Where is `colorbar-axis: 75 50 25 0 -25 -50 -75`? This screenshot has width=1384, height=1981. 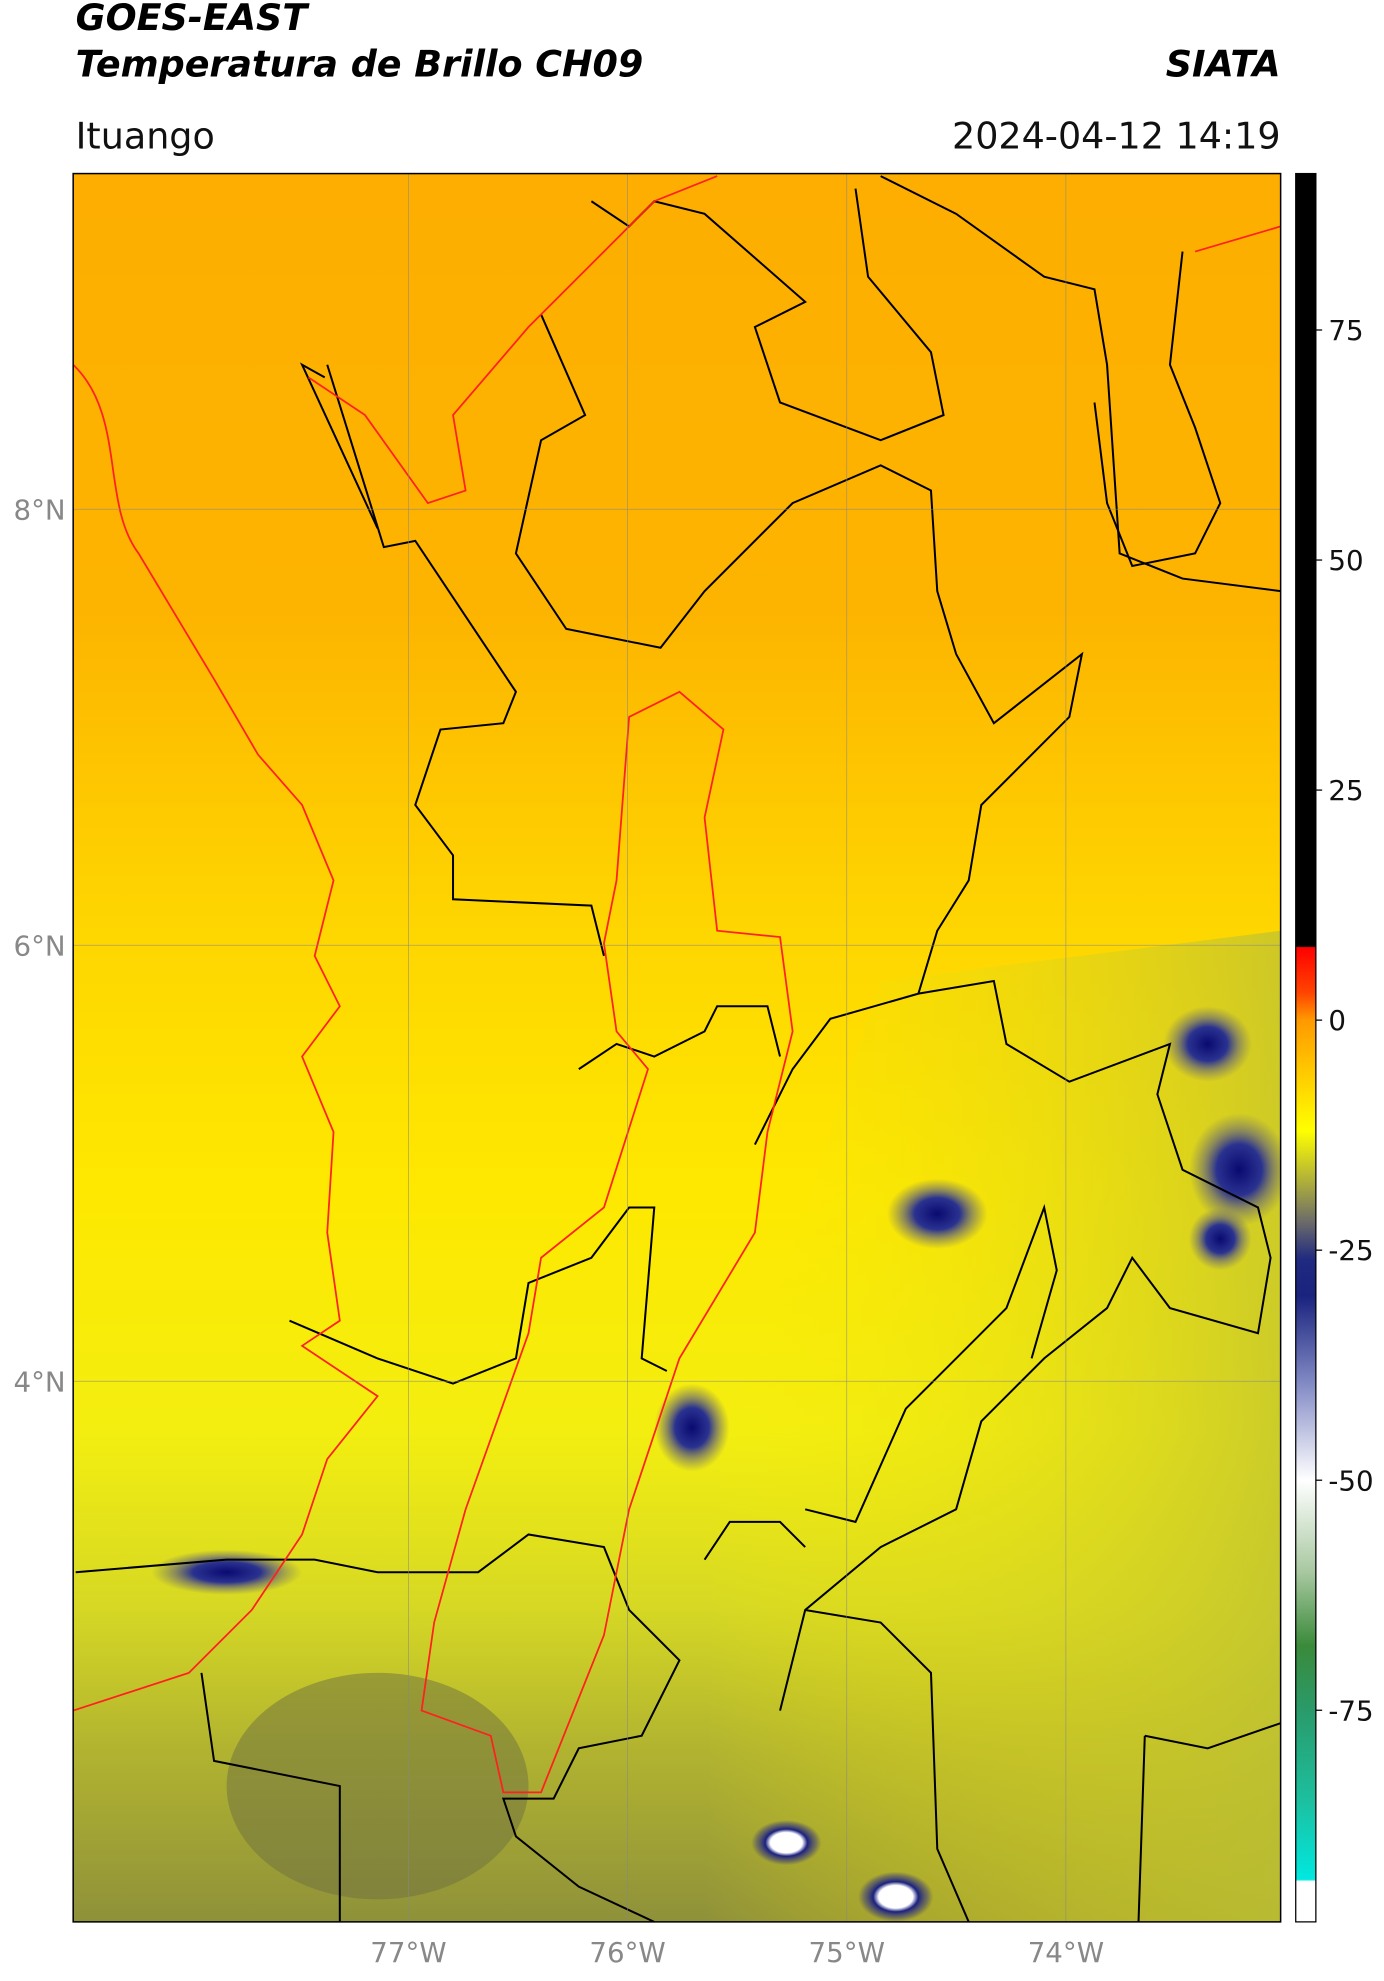 colorbar-axis: 75 50 25 0 -25 -50 -75 is located at coordinates (1344, 1020).